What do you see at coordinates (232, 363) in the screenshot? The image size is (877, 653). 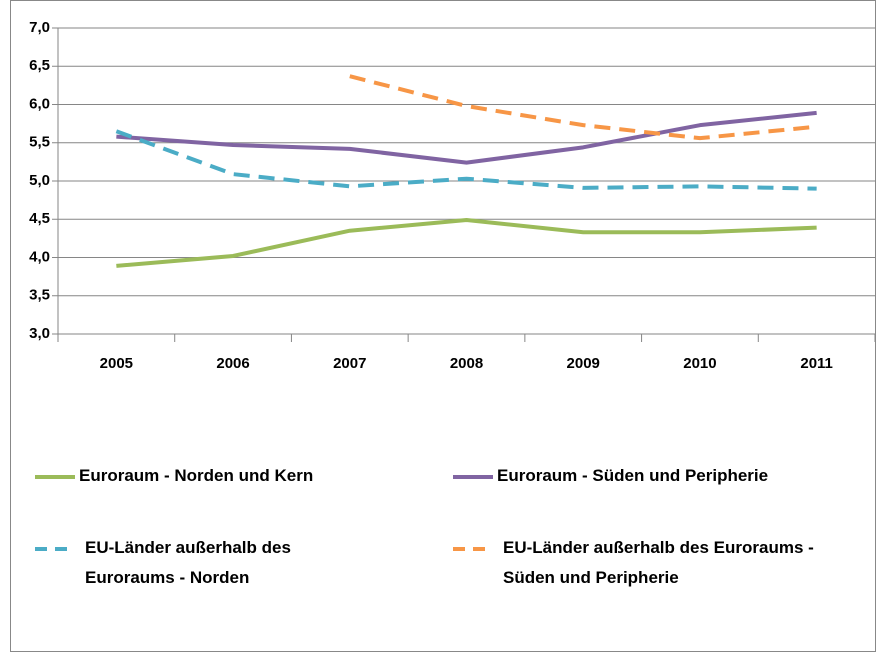 I see `x-tick-label: 2006` at bounding box center [232, 363].